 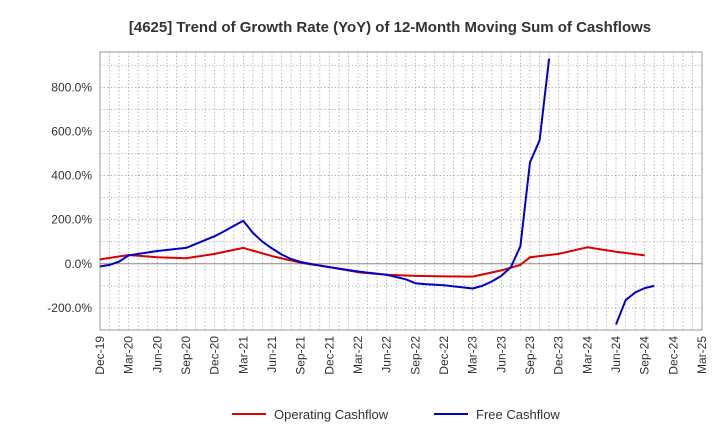 I want to click on y-tick-label: 600.0%, so click(x=71, y=131).